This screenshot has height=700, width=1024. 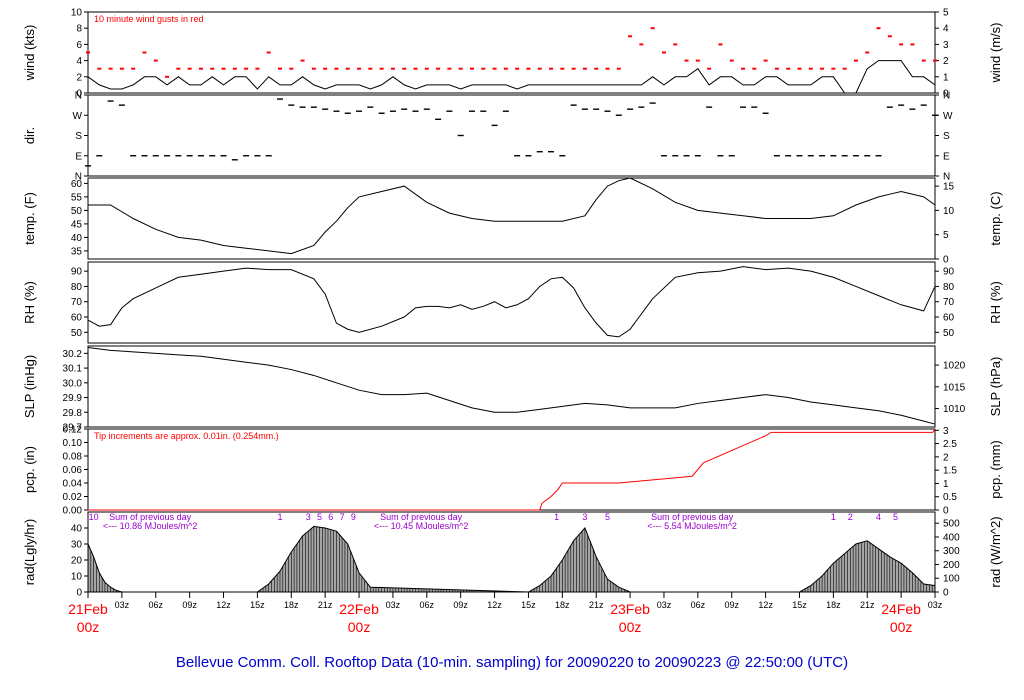 What do you see at coordinates (954, 387) in the screenshot?
I see `y-tick-label-right: 1015` at bounding box center [954, 387].